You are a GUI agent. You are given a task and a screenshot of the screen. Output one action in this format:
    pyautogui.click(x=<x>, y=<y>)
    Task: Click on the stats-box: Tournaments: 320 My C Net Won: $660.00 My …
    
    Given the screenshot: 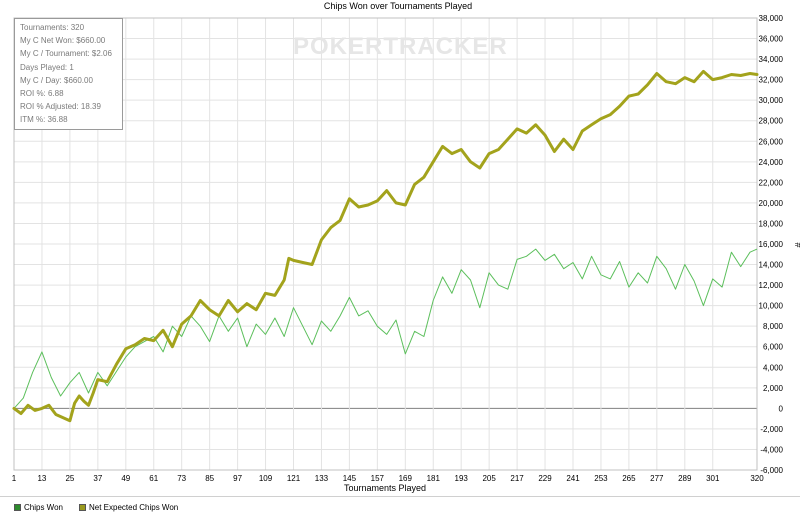 What is the action you would take?
    pyautogui.click(x=68, y=74)
    